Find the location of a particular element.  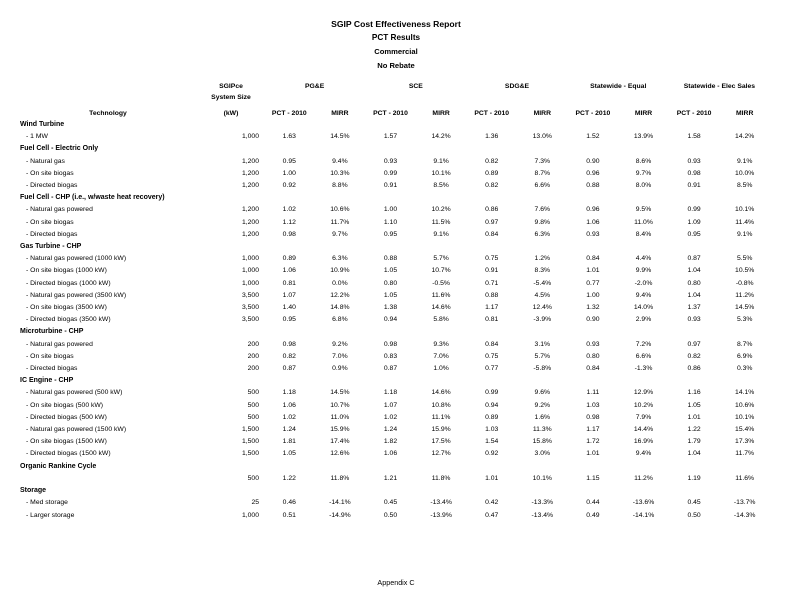

cell-value: 0.87 is located at coordinates (390, 369).